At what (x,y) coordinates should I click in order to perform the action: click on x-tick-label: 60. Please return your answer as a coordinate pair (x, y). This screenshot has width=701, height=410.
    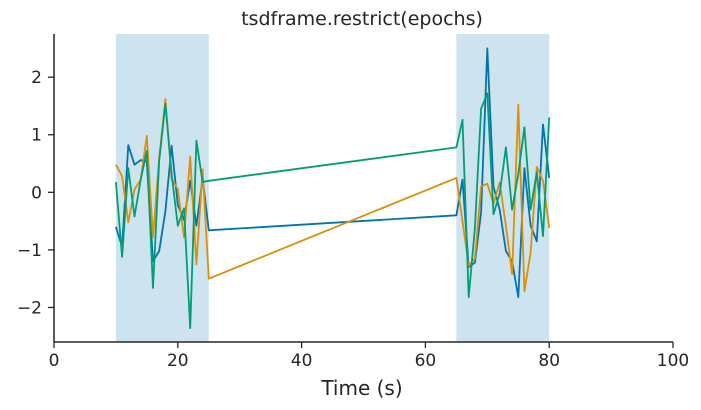
    Looking at the image, I should click on (426, 361).